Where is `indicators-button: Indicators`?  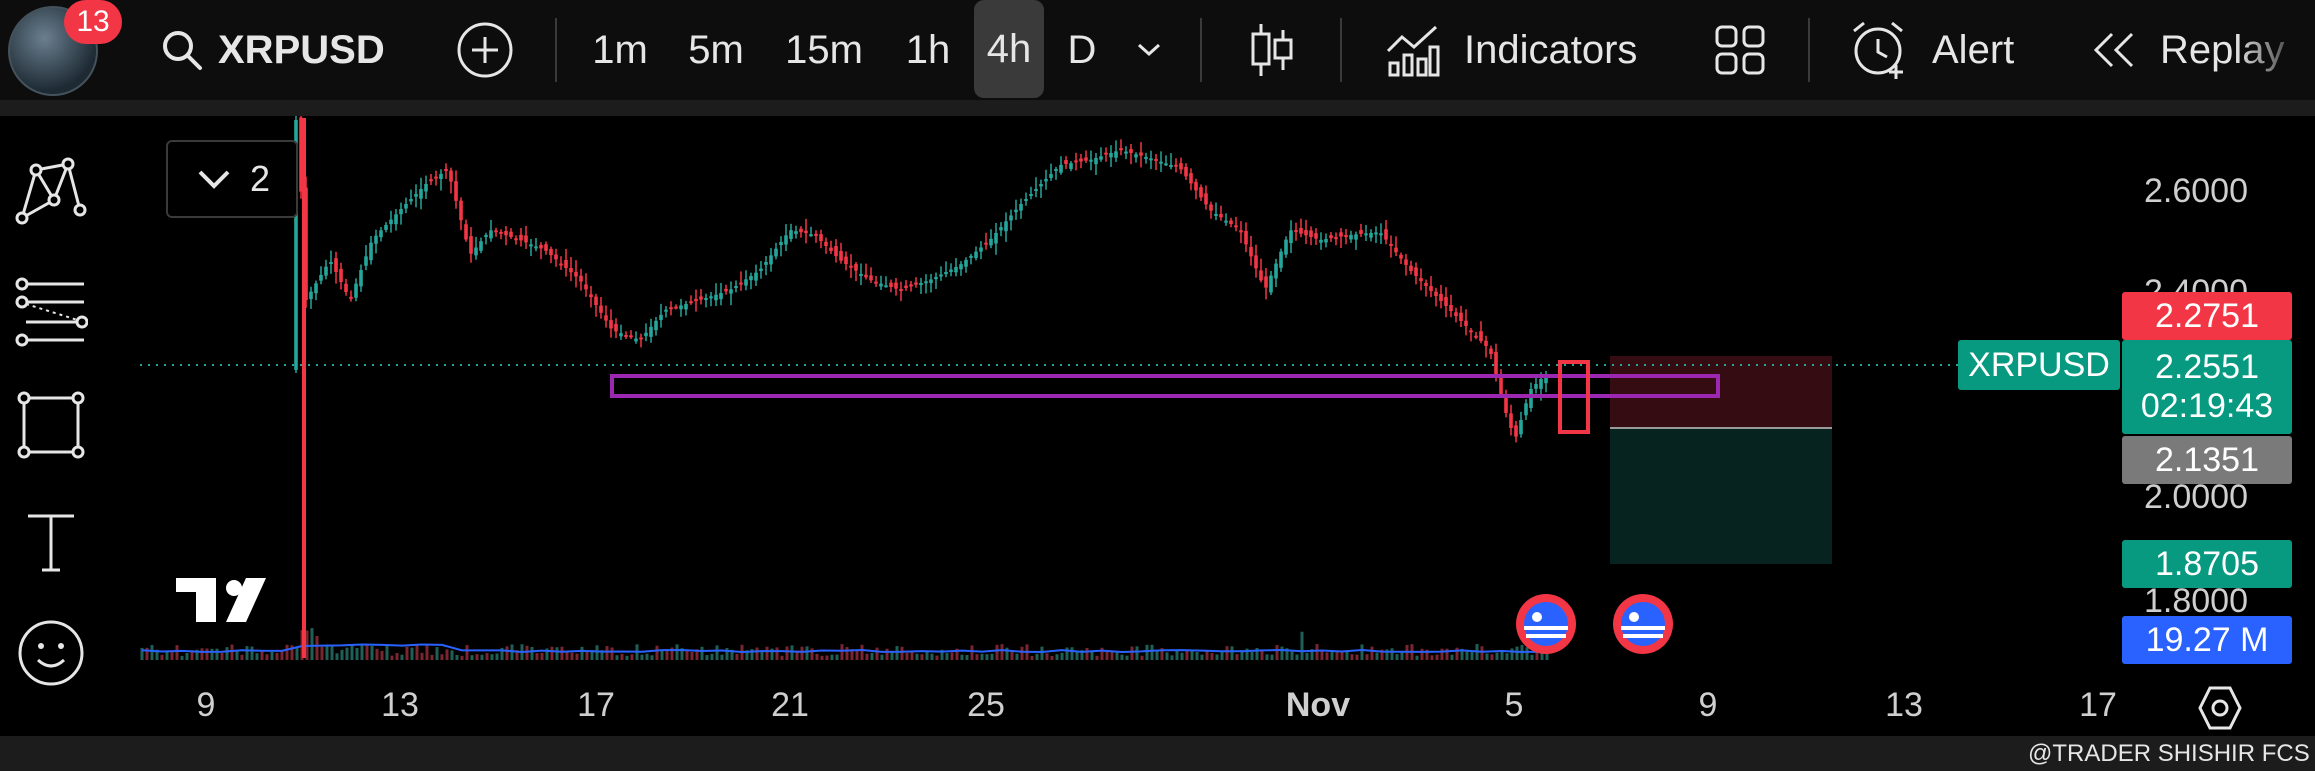
indicators-button: Indicators is located at coordinates (1519, 50).